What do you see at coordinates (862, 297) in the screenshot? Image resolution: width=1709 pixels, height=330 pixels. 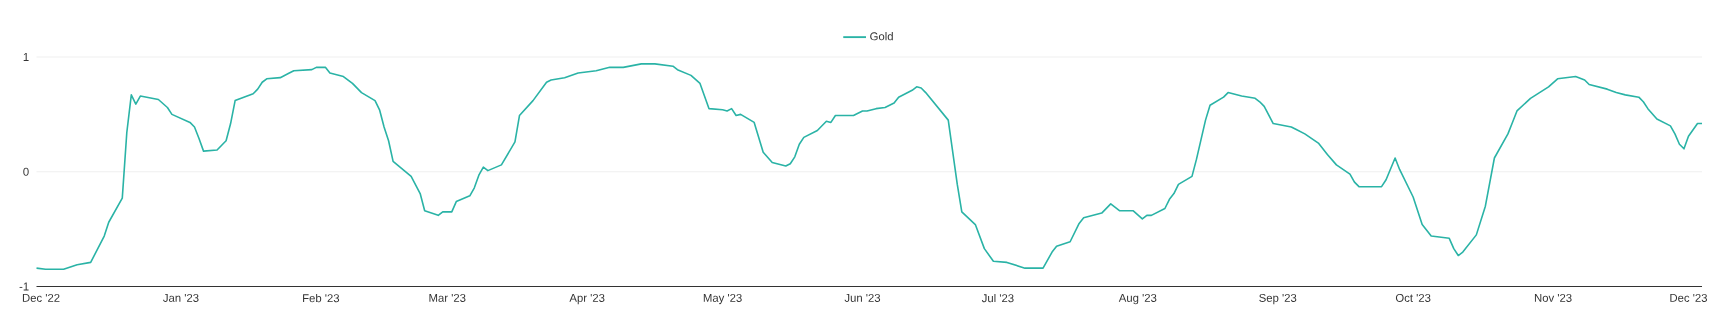 I see `x-tick-label: Jun '23` at bounding box center [862, 297].